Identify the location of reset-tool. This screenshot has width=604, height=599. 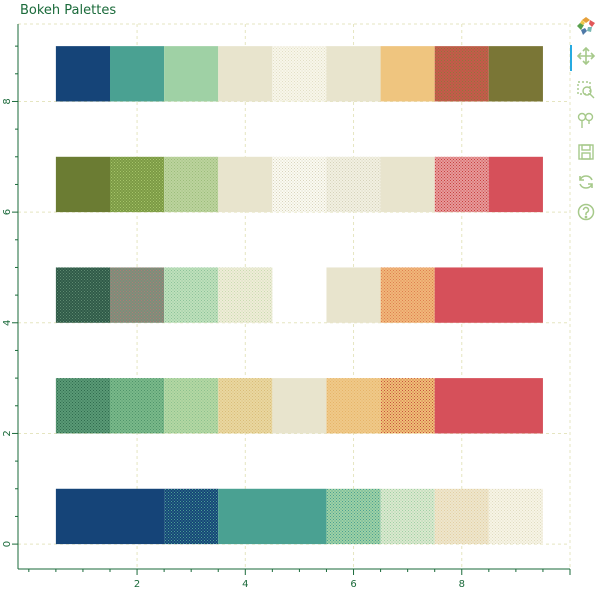
(586, 184).